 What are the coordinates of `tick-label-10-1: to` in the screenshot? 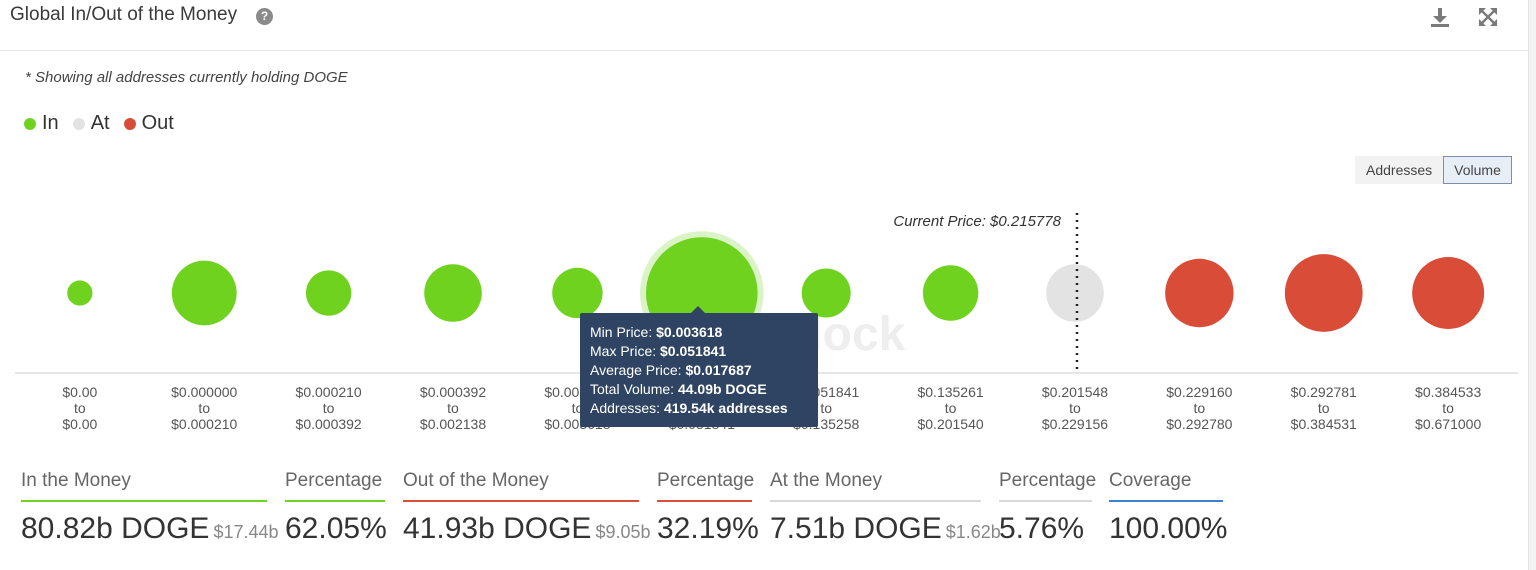 It's located at (1324, 408).